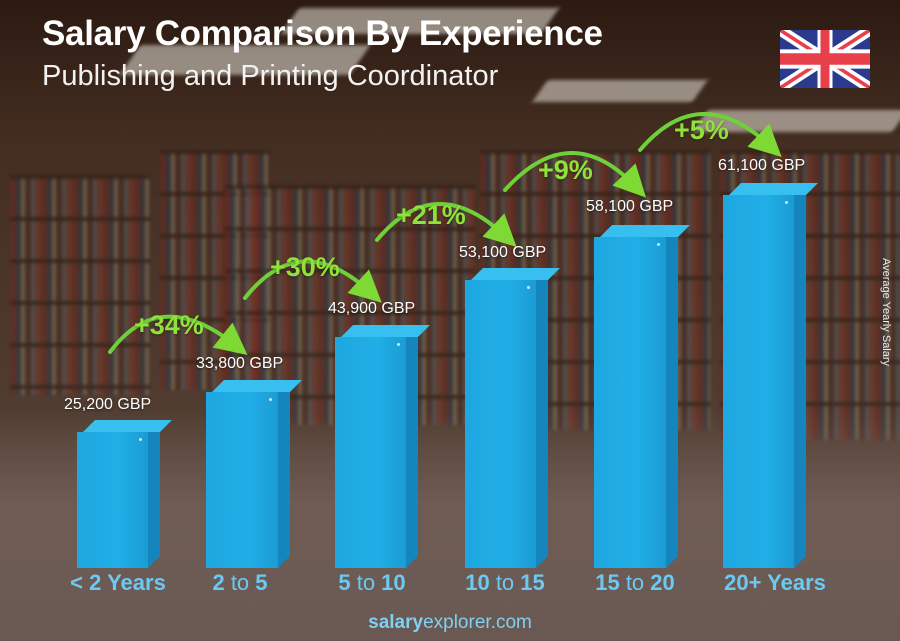 This screenshot has height=641, width=900. I want to click on x-label-2-to-5: 2 to 5, so click(240, 583).